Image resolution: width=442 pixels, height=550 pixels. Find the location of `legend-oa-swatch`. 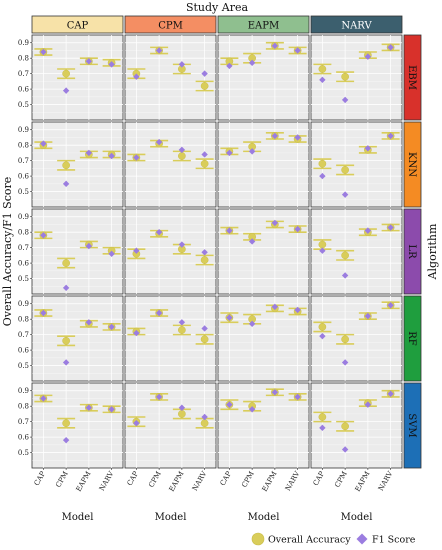

legend-oa-swatch is located at coordinates (258, 539).